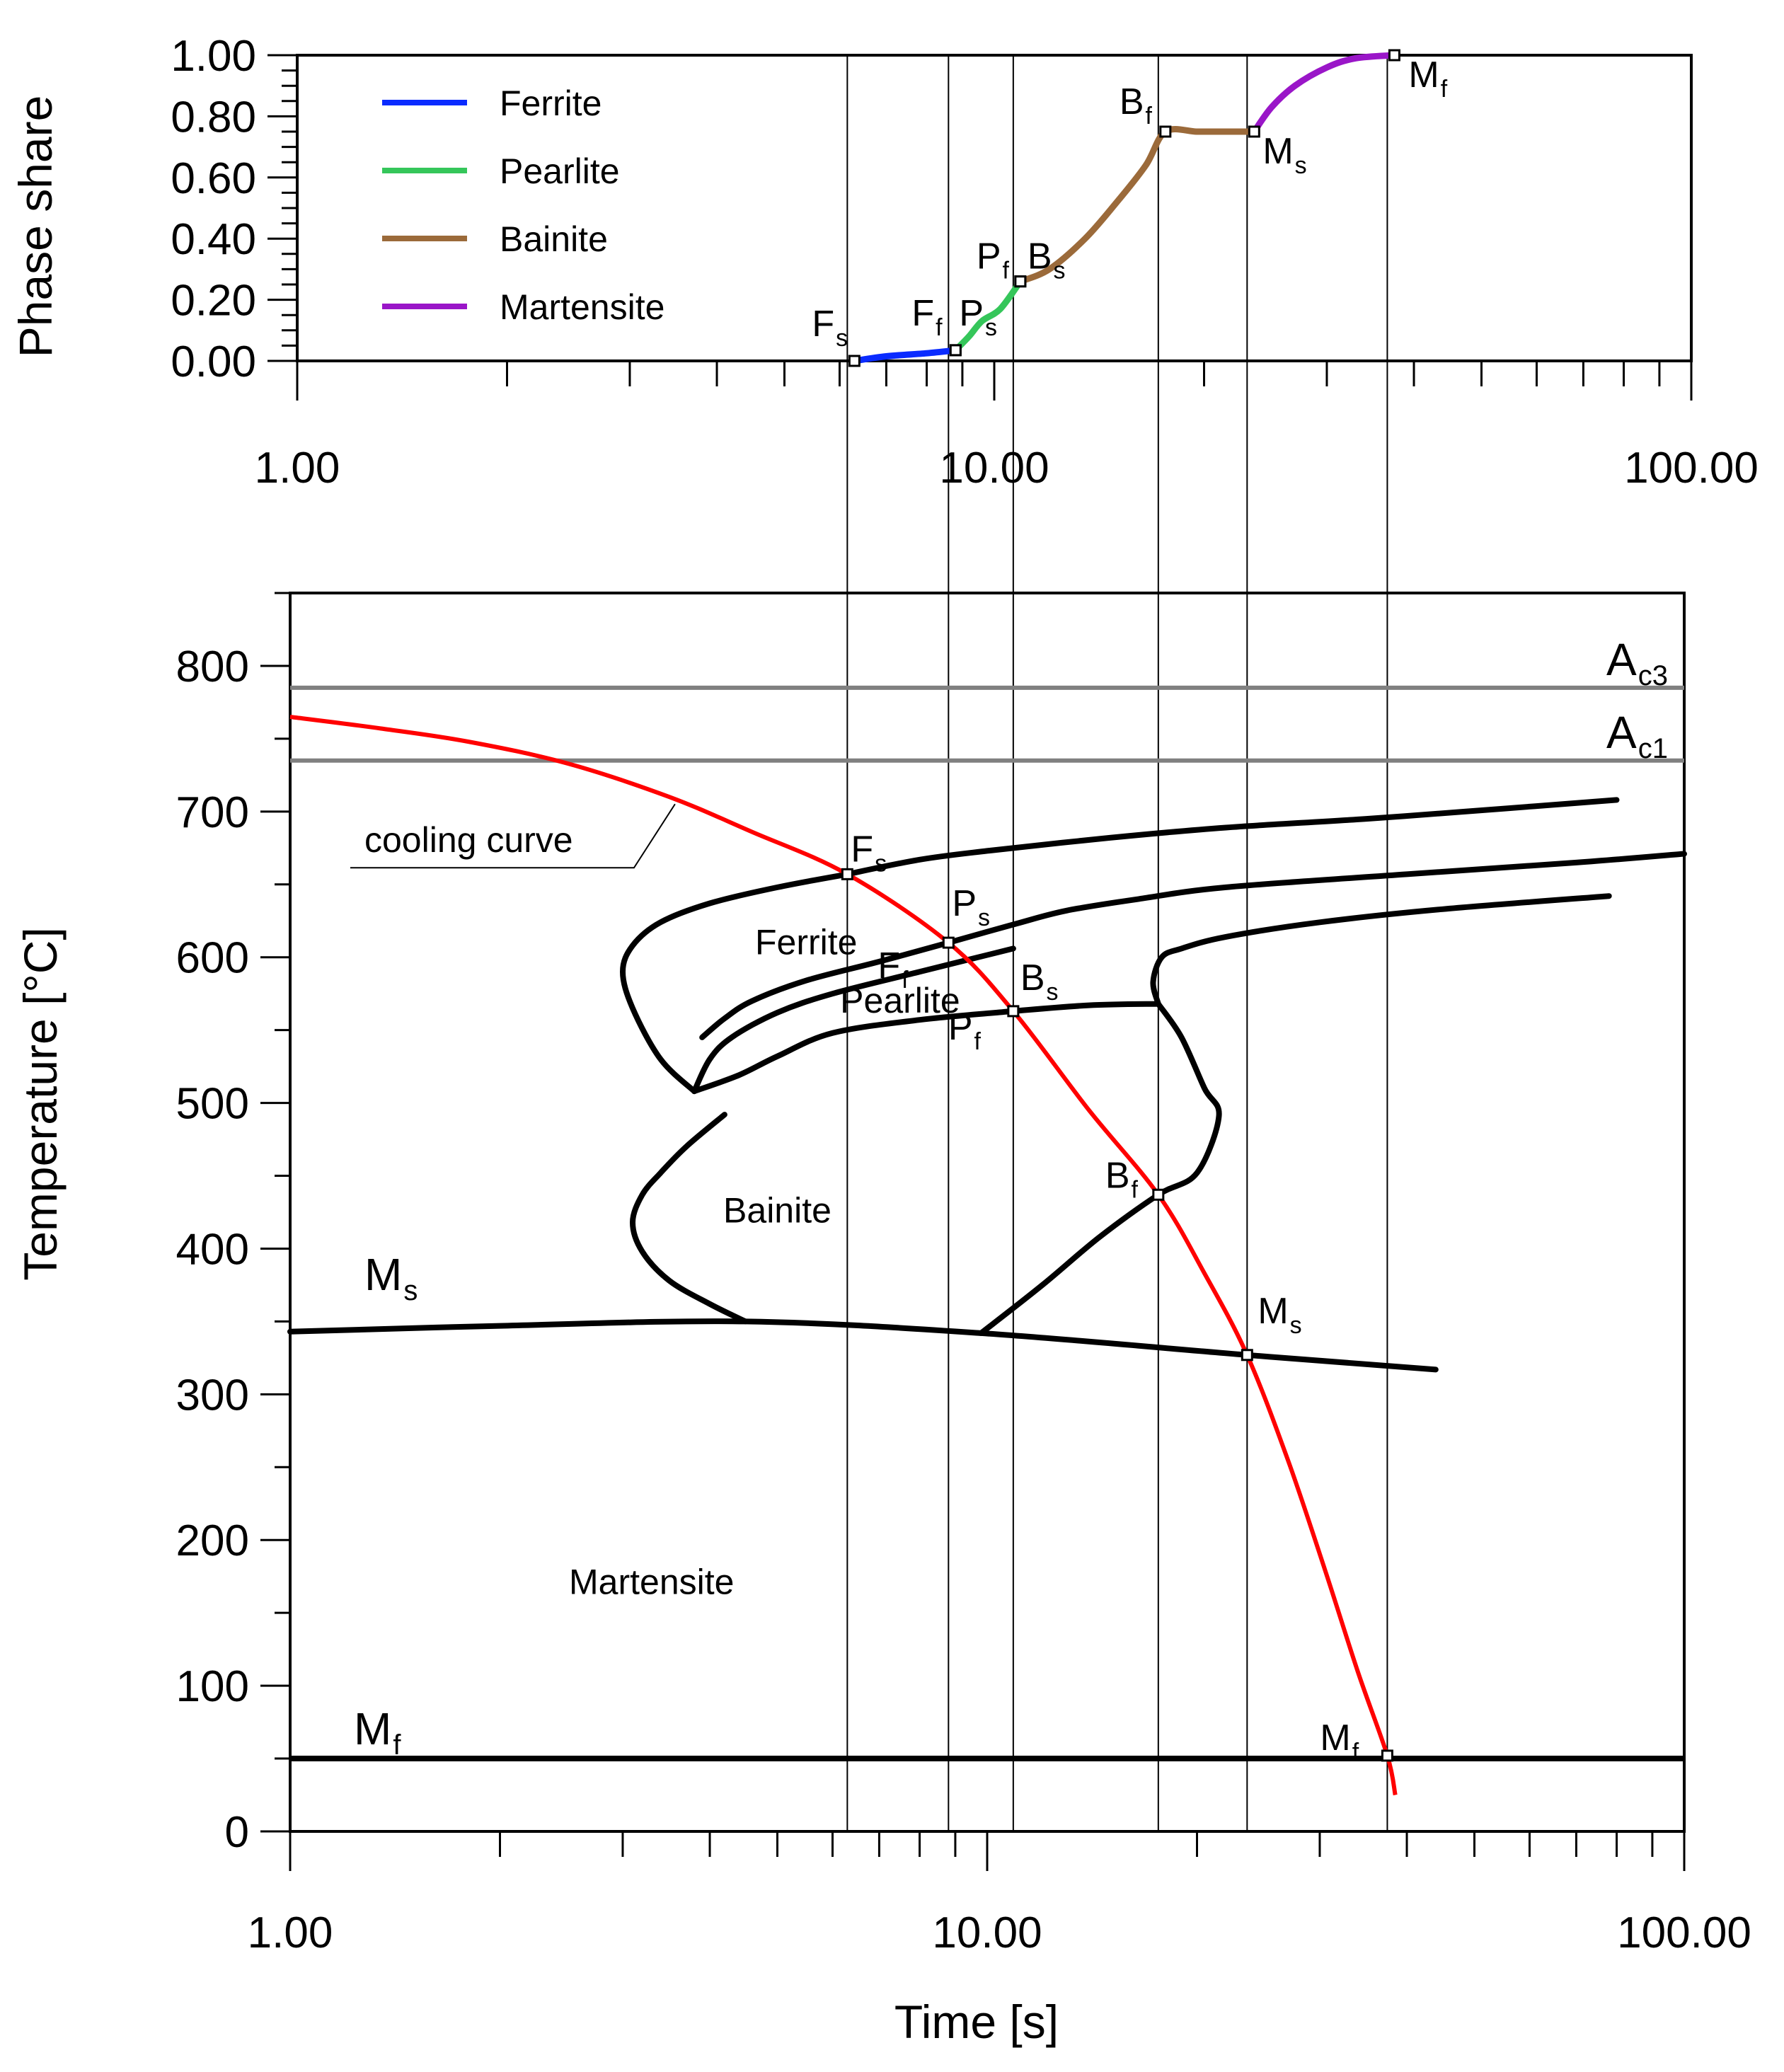 Image resolution: width=1784 pixels, height=2072 pixels. I want to click on boundary-bainite-nose, so click(689, 1219).